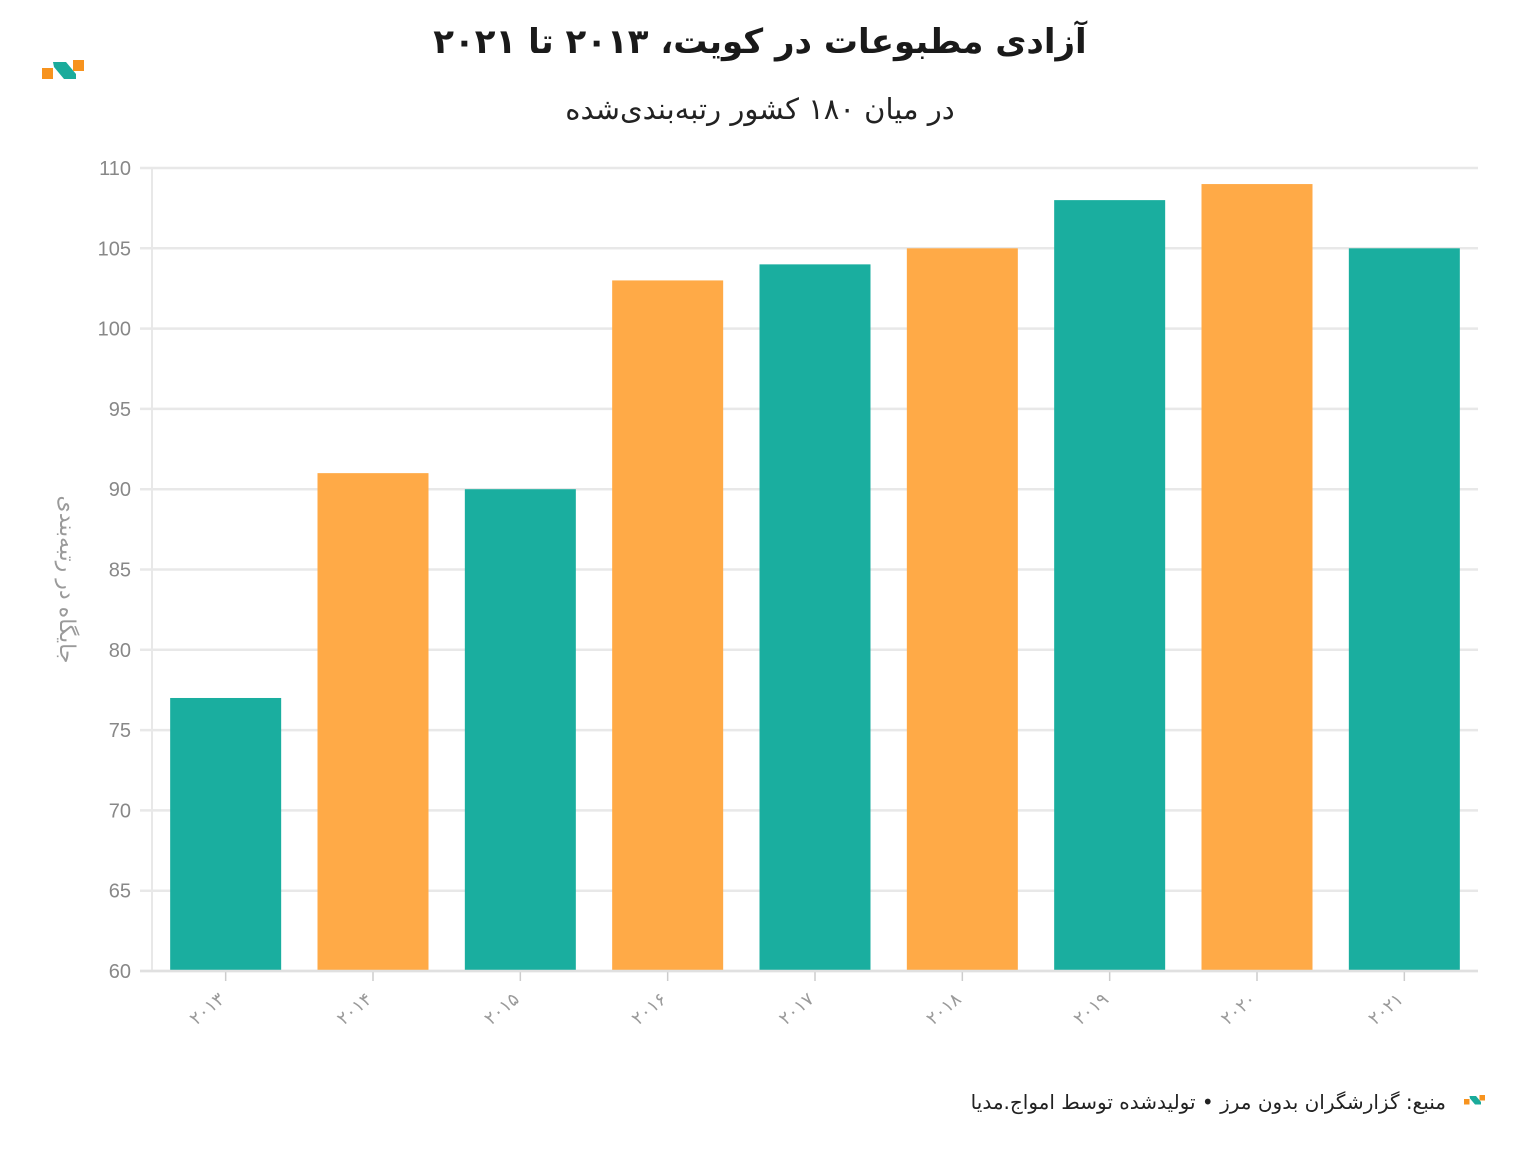  I want to click on y-tick-label: 105, so click(114, 249).